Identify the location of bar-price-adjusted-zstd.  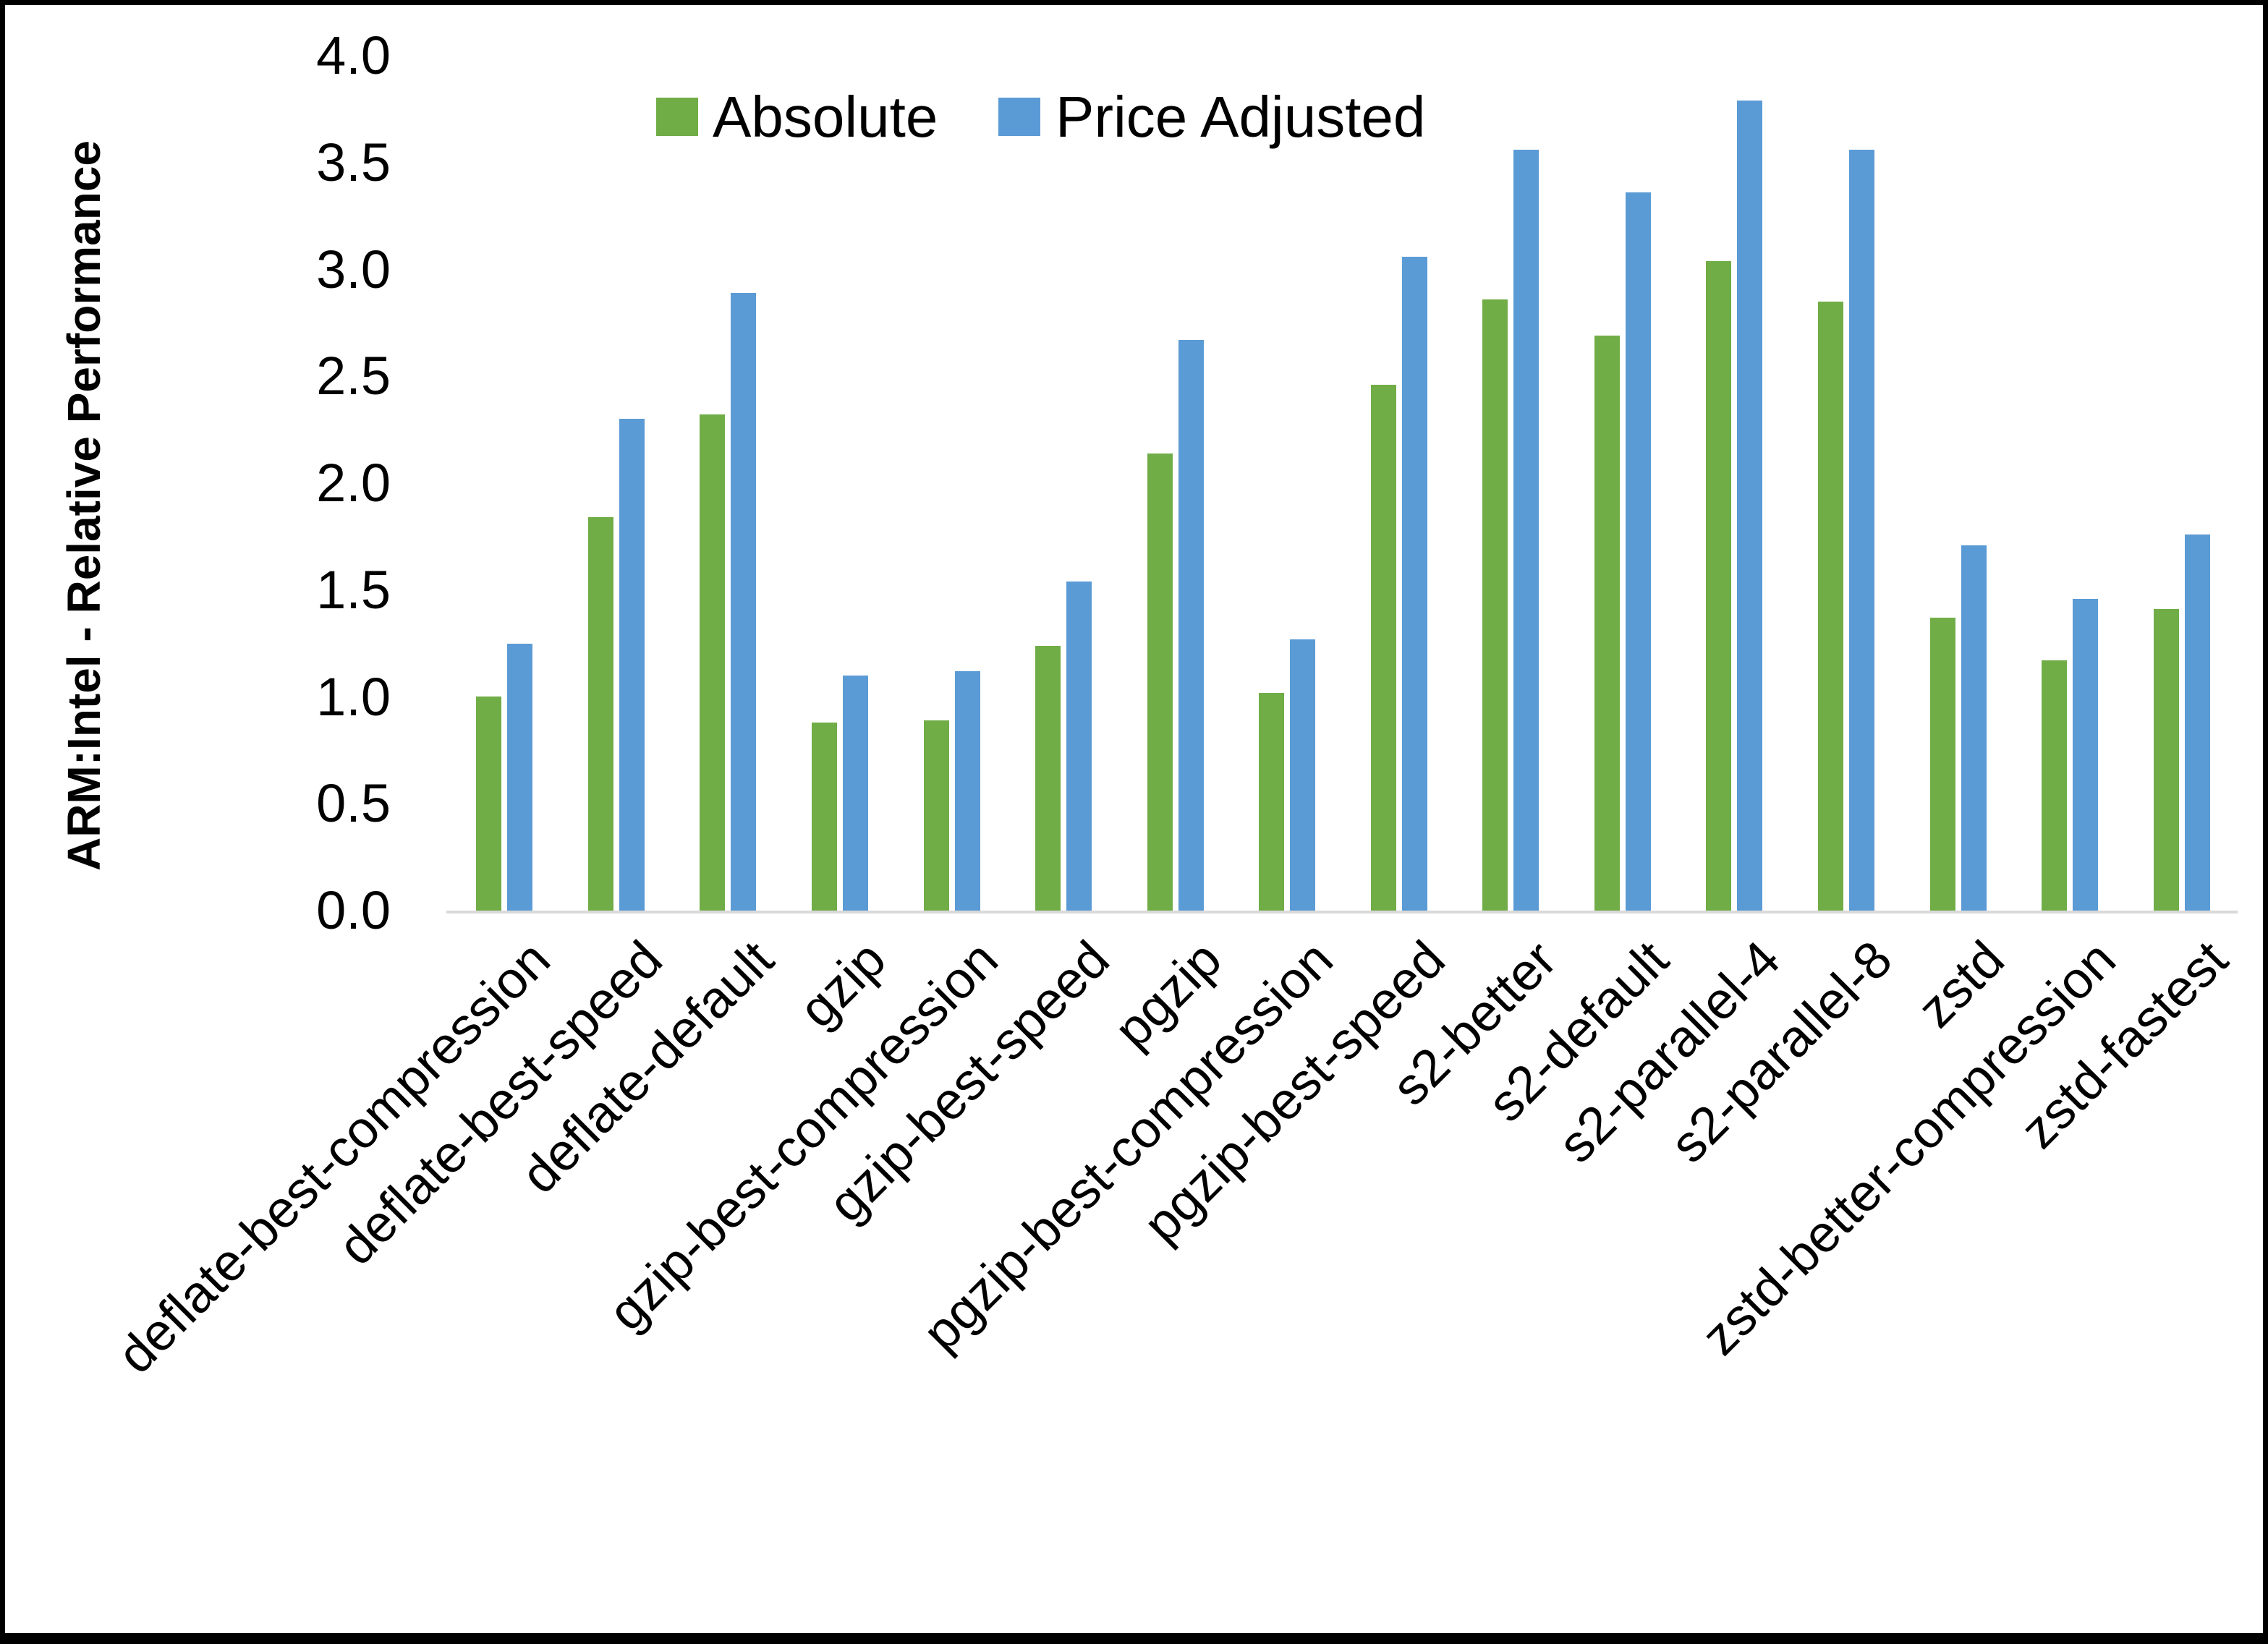
(1974, 728).